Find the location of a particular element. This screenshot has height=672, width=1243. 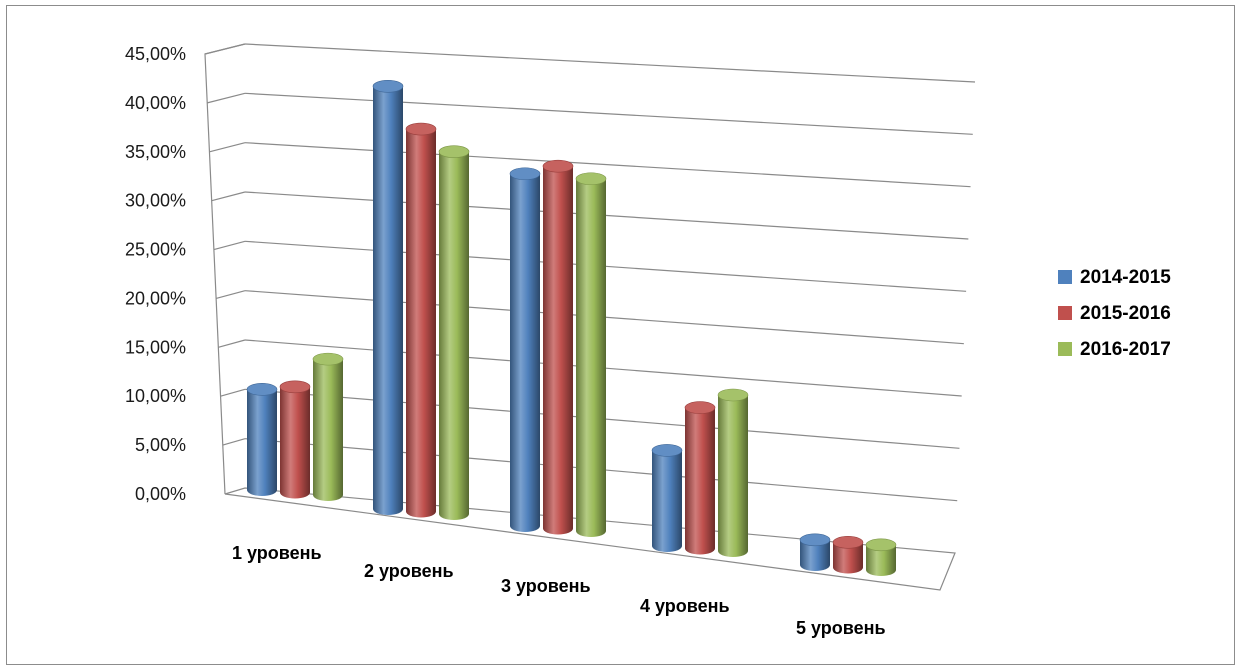

y-tick-label: 15,00% is located at coordinates (155, 347).